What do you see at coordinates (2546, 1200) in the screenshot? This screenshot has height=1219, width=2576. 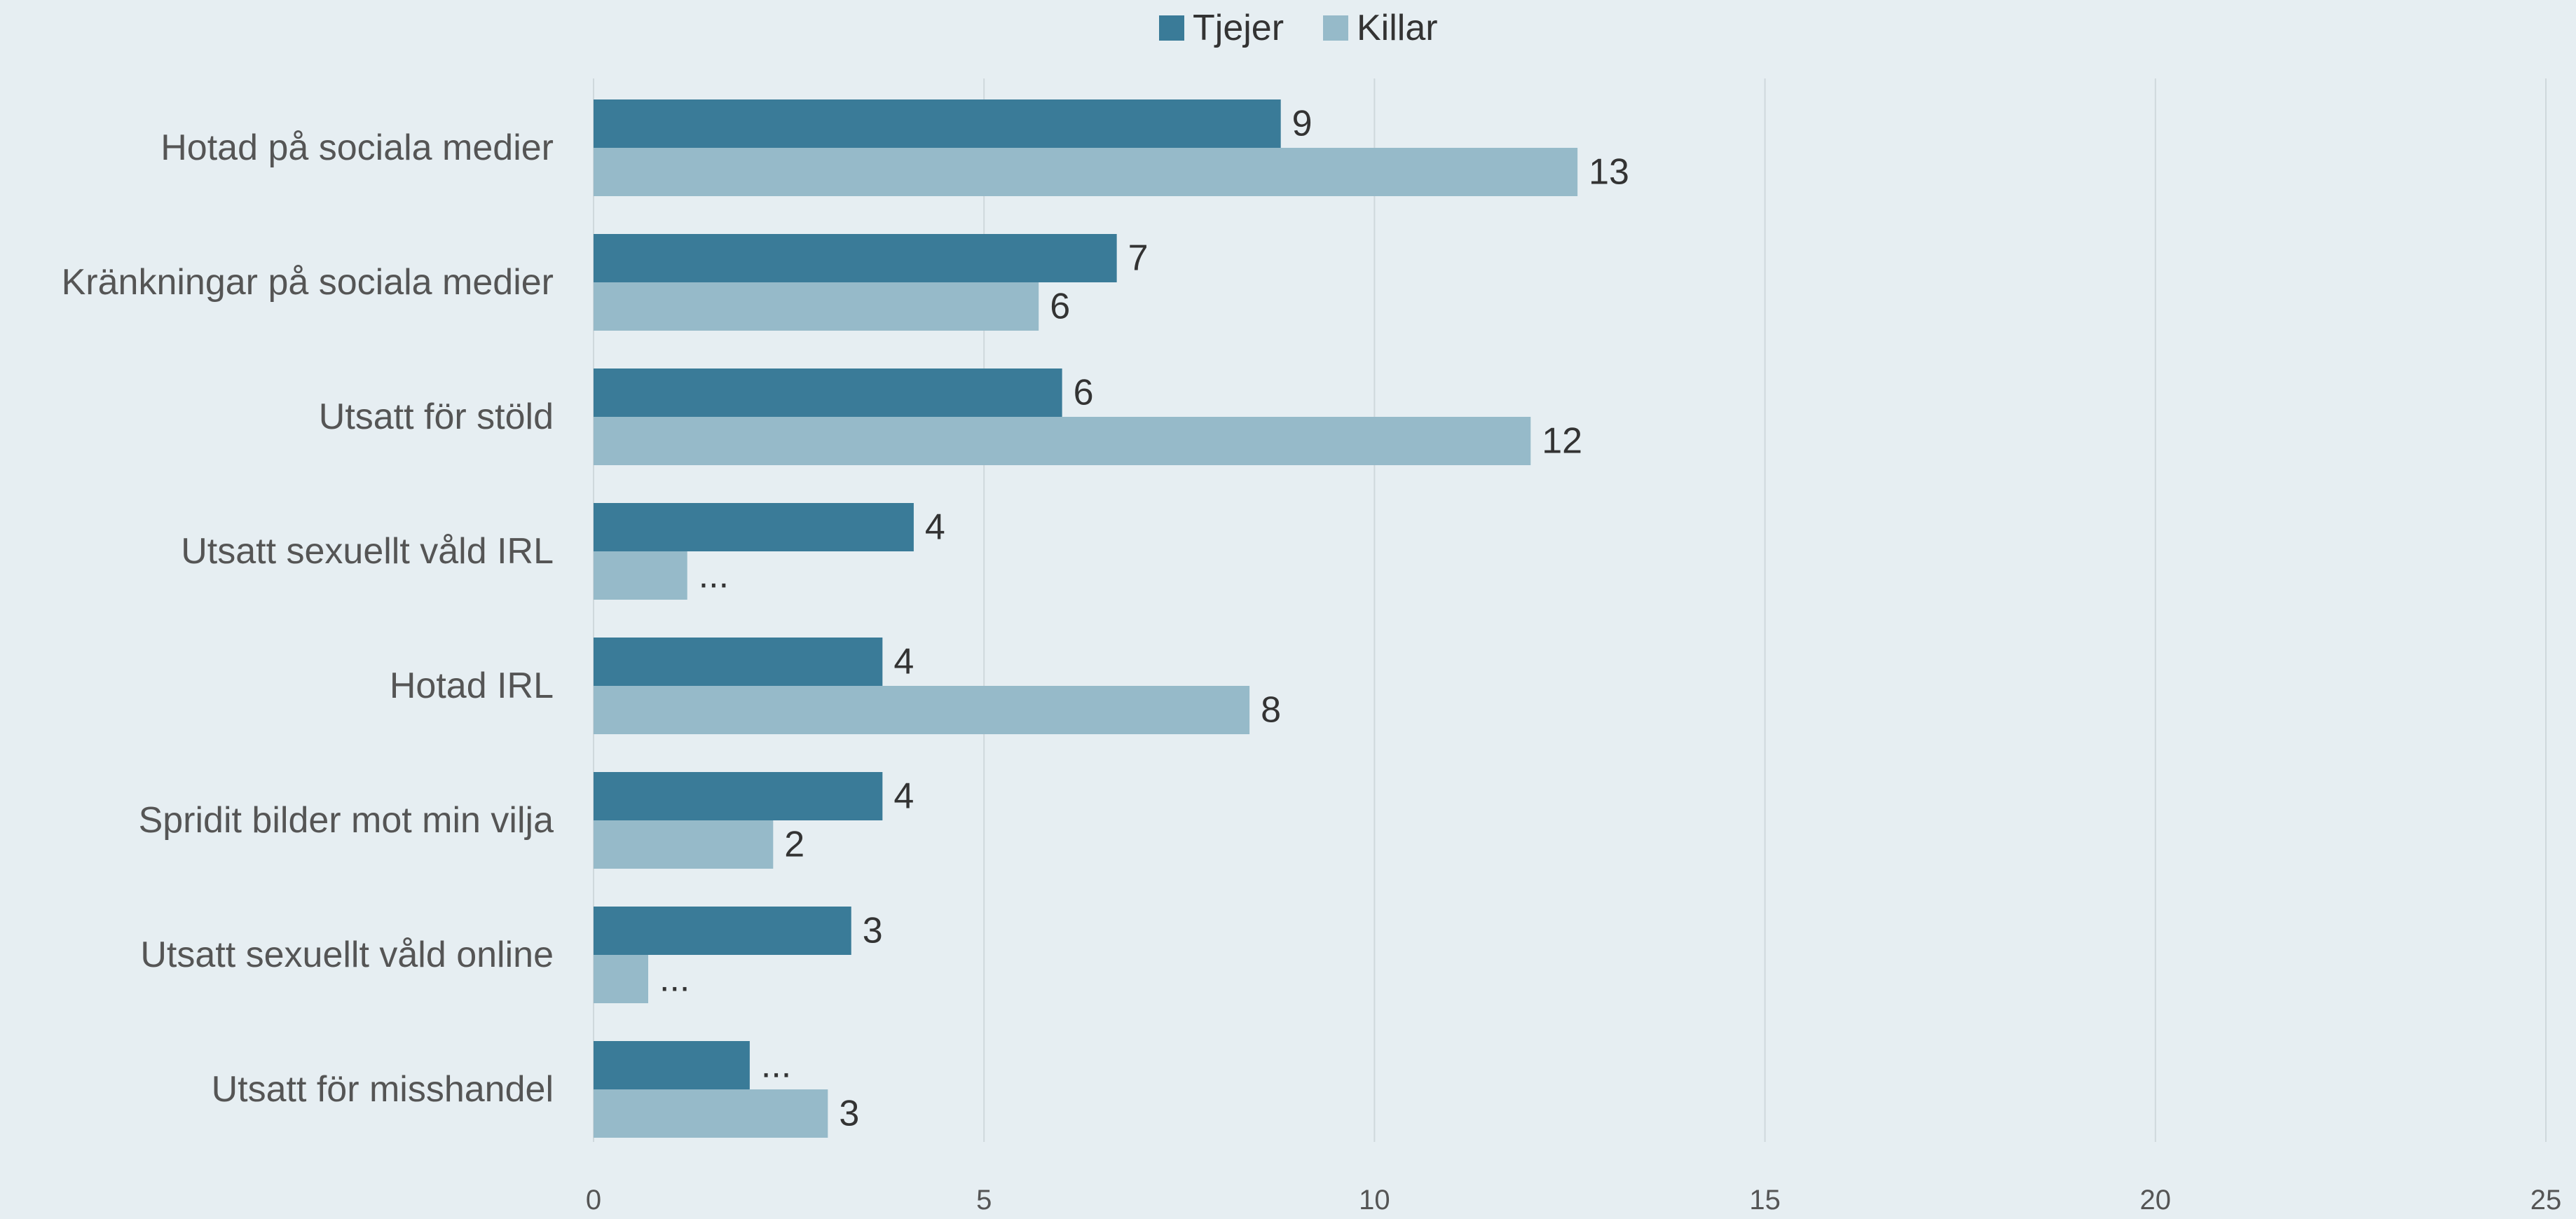 I see `x-tick-label: 25` at bounding box center [2546, 1200].